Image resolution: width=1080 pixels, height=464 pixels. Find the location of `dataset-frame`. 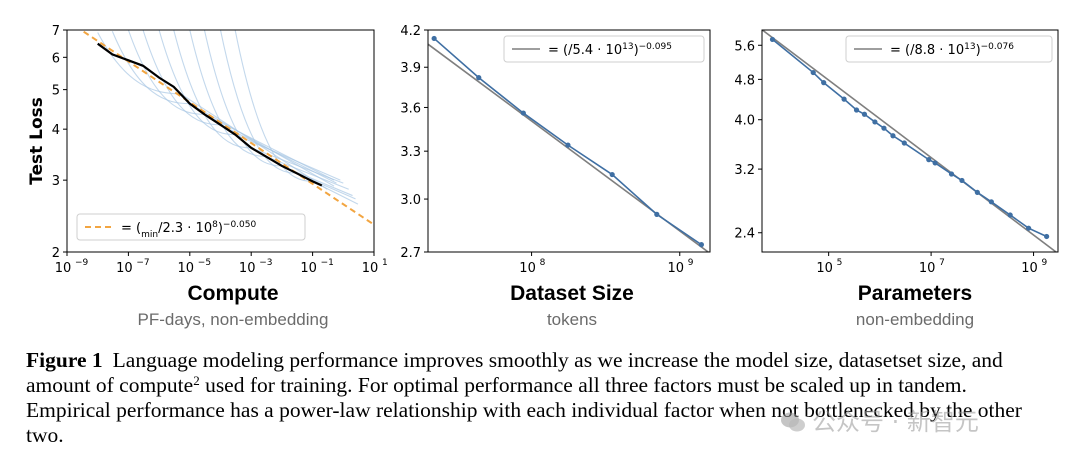

dataset-frame is located at coordinates (569, 141).